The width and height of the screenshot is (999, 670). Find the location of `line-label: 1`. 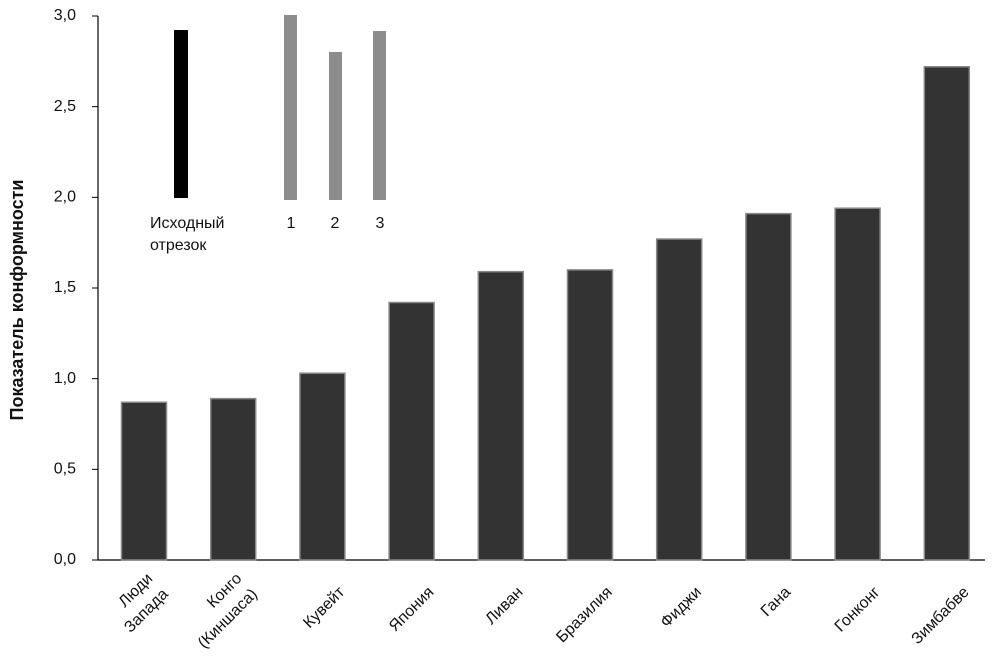

line-label: 1 is located at coordinates (291, 223).